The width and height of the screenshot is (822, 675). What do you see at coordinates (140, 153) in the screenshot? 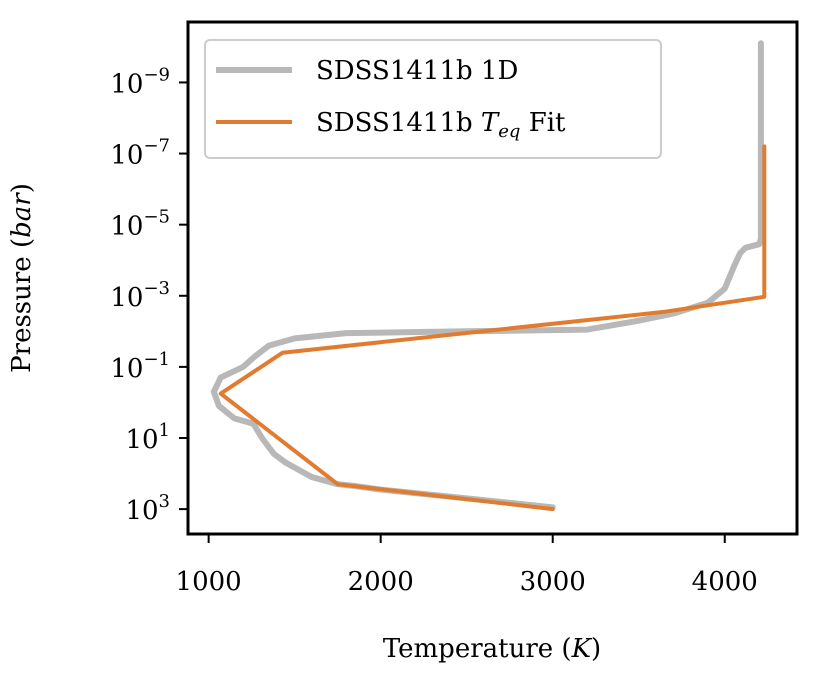
I see `y-tick-label: 10⁻⁷` at bounding box center [140, 153].